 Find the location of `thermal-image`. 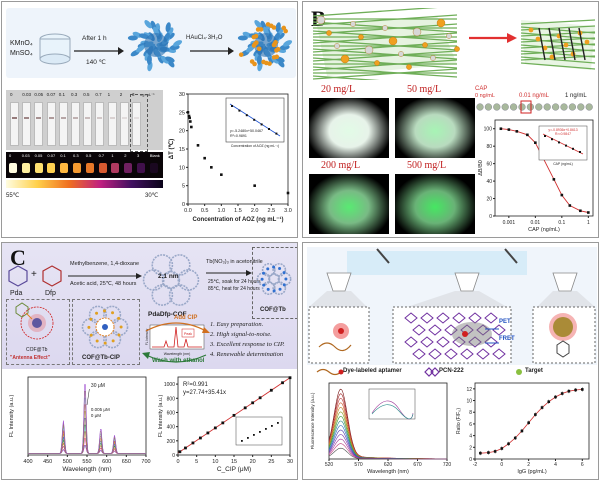

thermal-image is located at coordinates (84, 165).